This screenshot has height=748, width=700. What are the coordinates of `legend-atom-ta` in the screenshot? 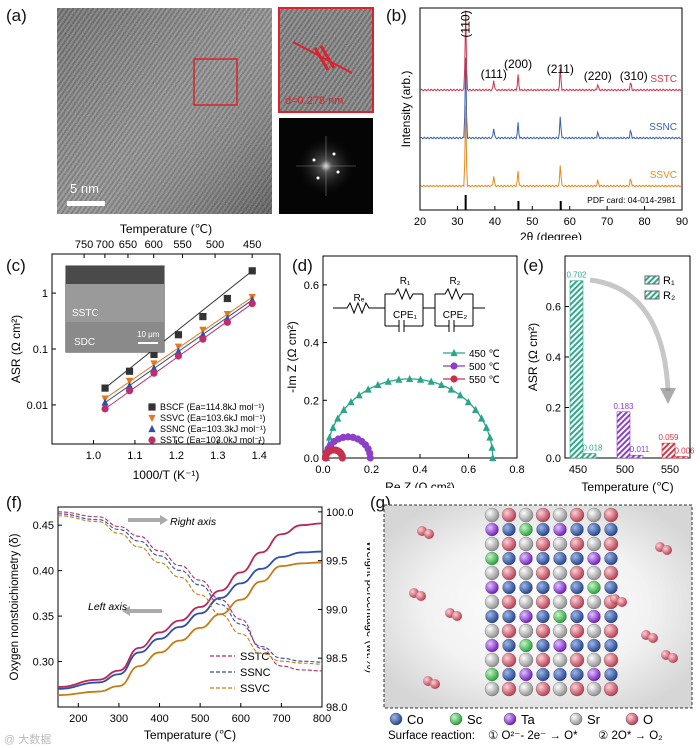 It's located at (510, 719).